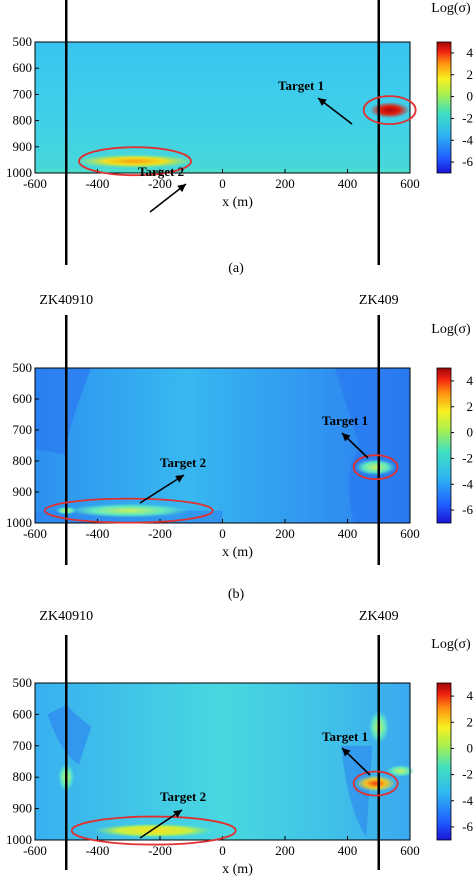 This screenshot has height=885, width=474. I want to click on anomaly-spot, so click(400, 770).